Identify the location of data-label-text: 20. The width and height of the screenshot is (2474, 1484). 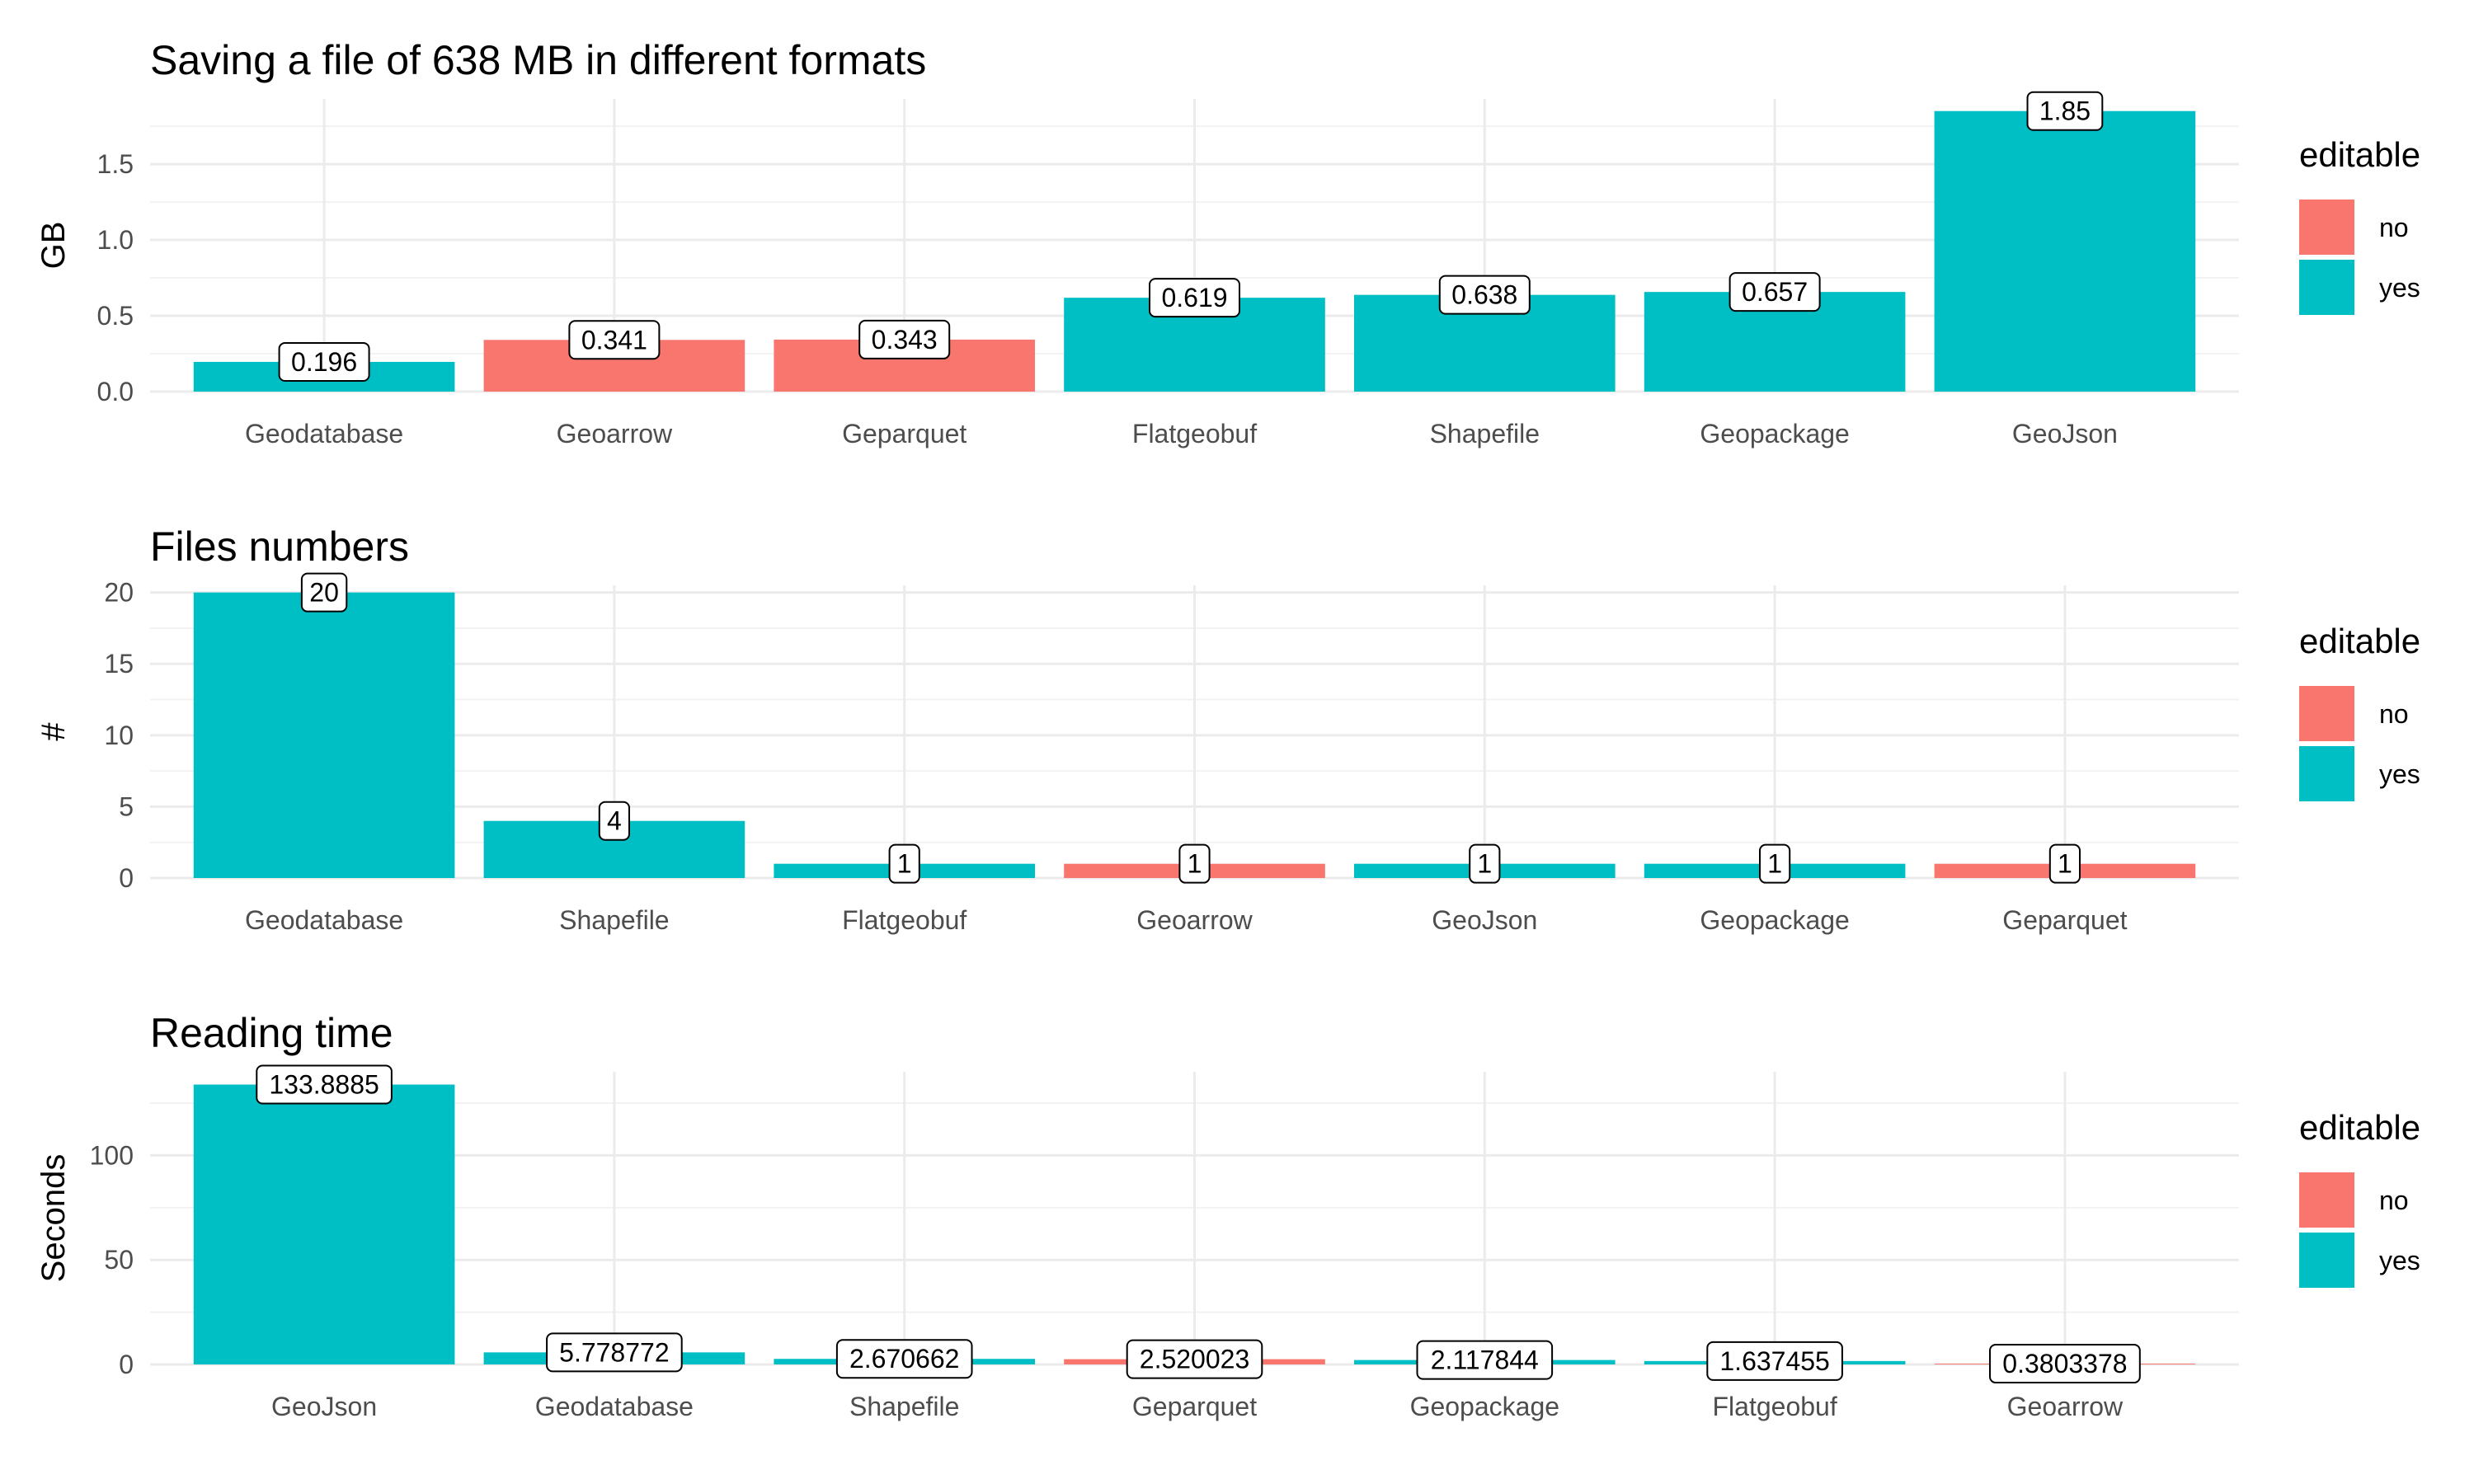
(324, 593).